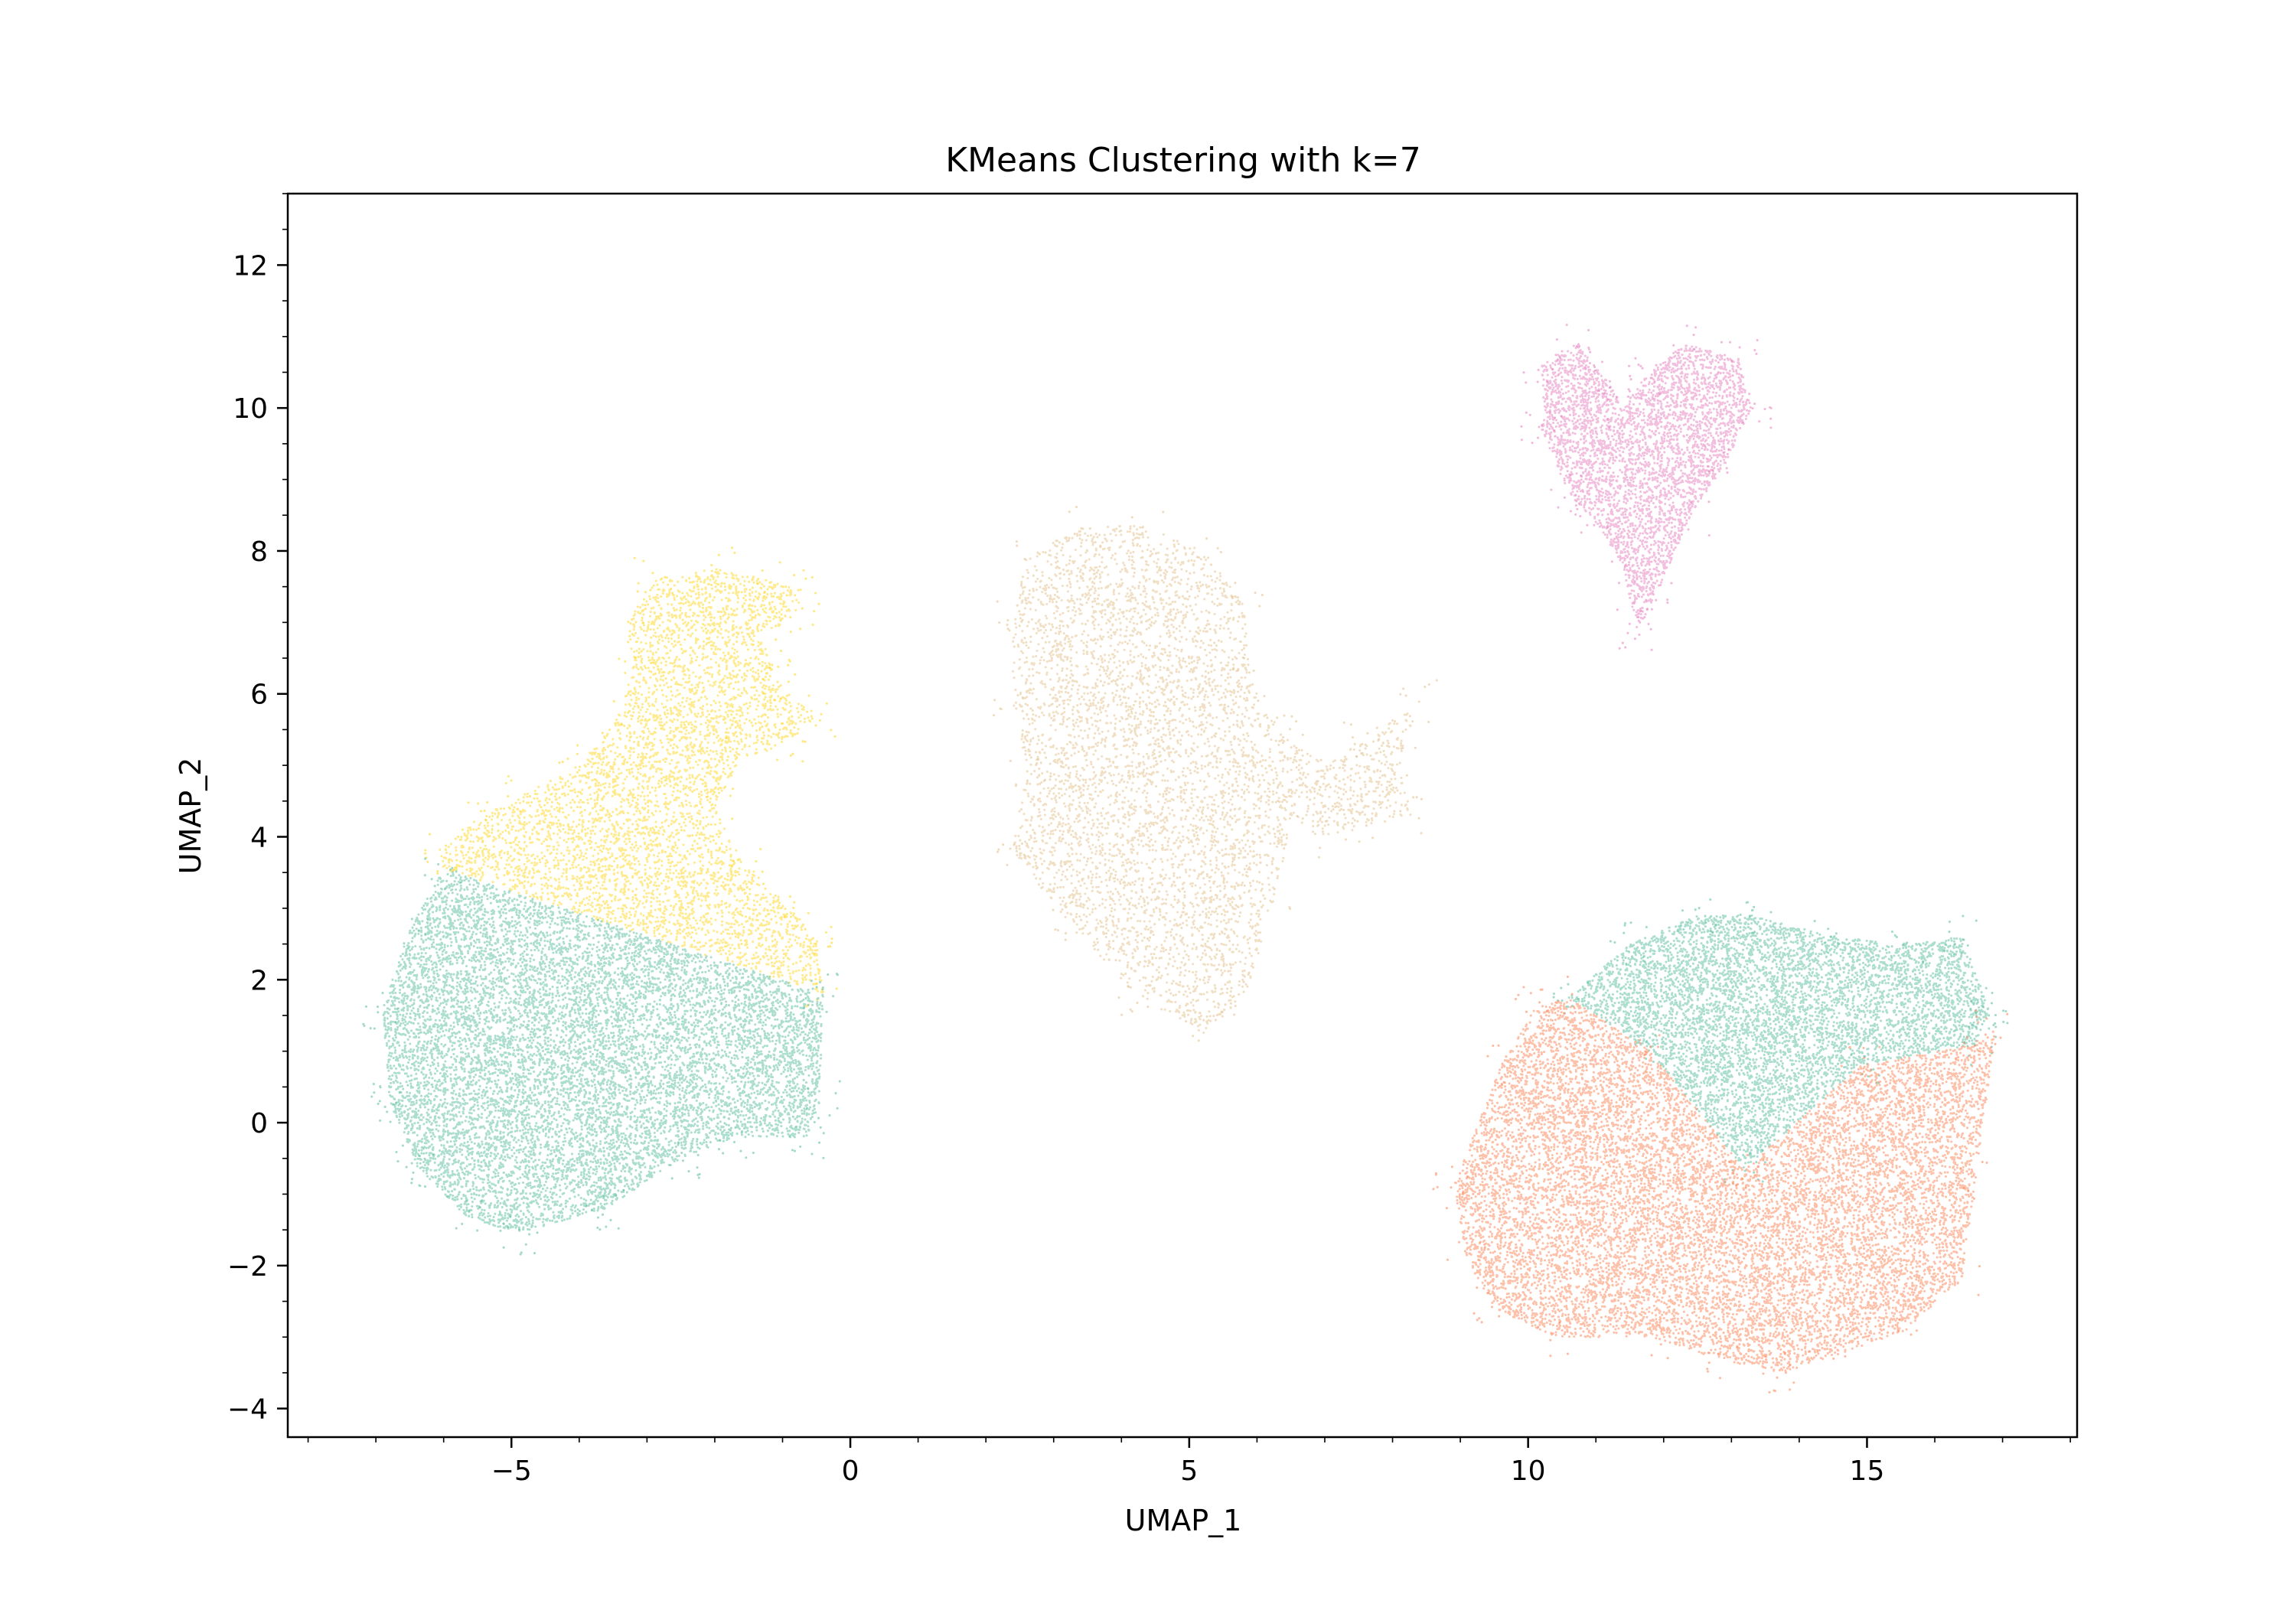 This screenshot has width=2296, height=1607. I want to click on y-axis-label: UMAP_2, so click(190, 817).